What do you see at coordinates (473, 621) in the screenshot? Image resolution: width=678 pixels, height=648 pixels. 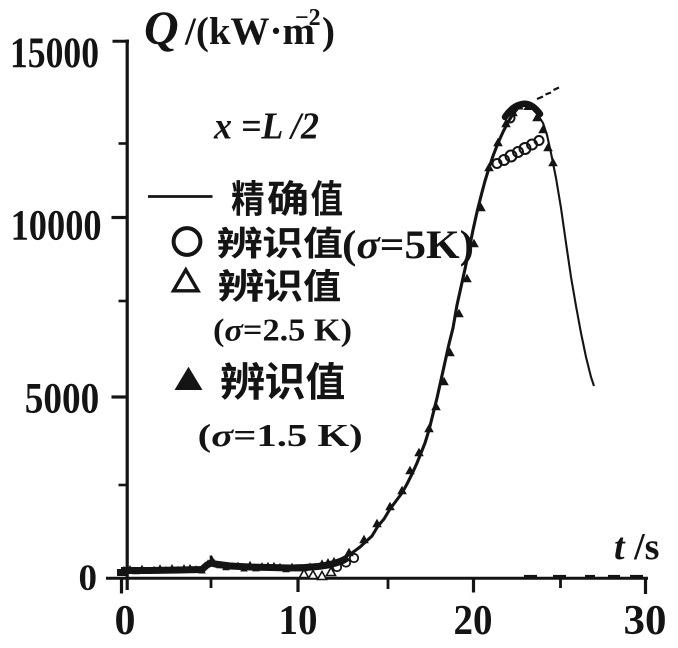 I see `svg-text: 20` at bounding box center [473, 621].